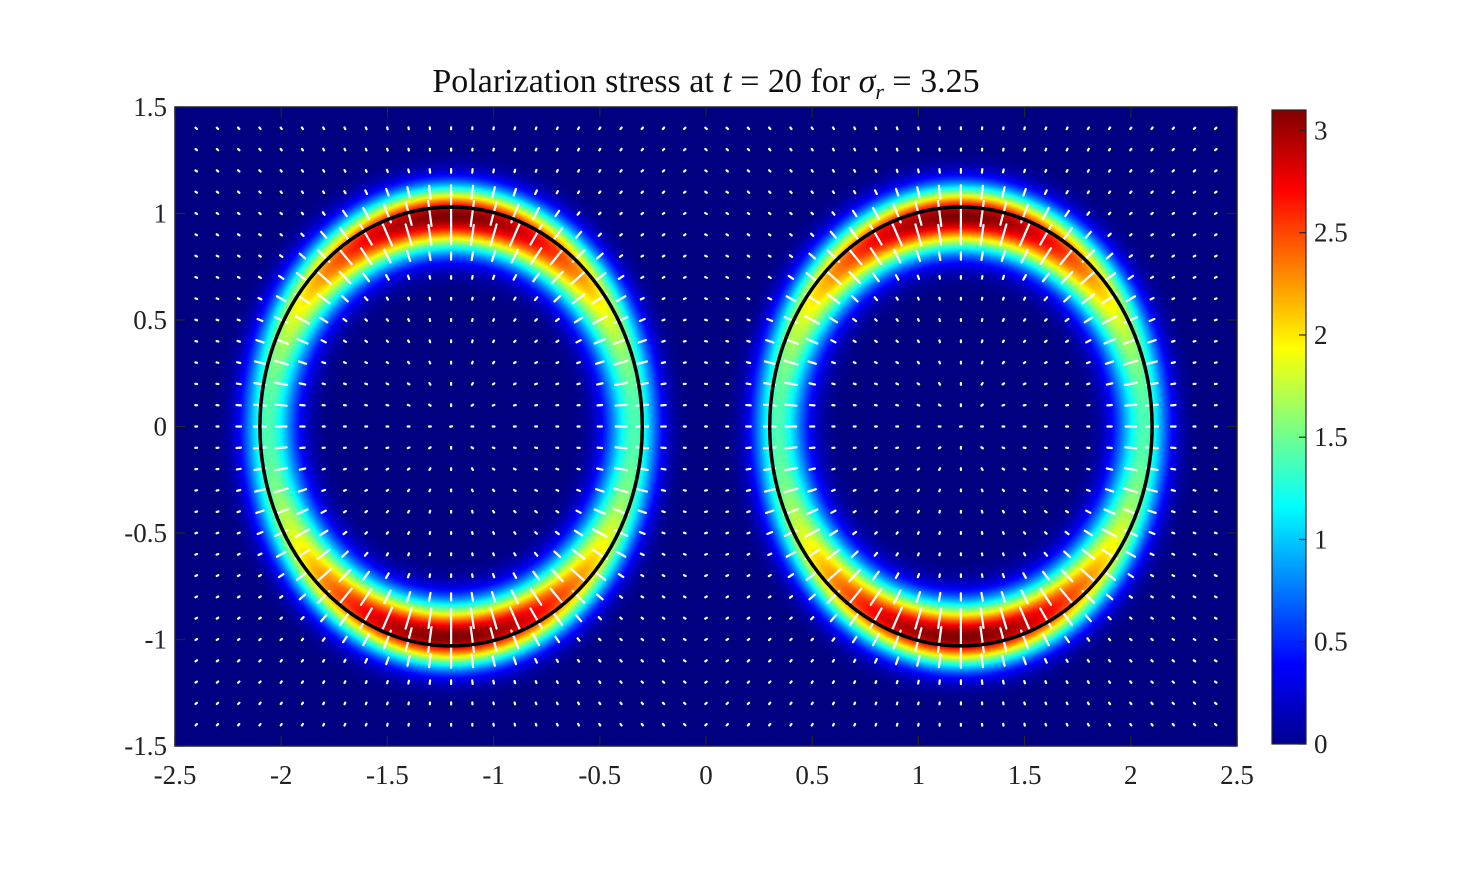  What do you see at coordinates (451, 426) in the screenshot?
I see `left-interface-ellipse` at bounding box center [451, 426].